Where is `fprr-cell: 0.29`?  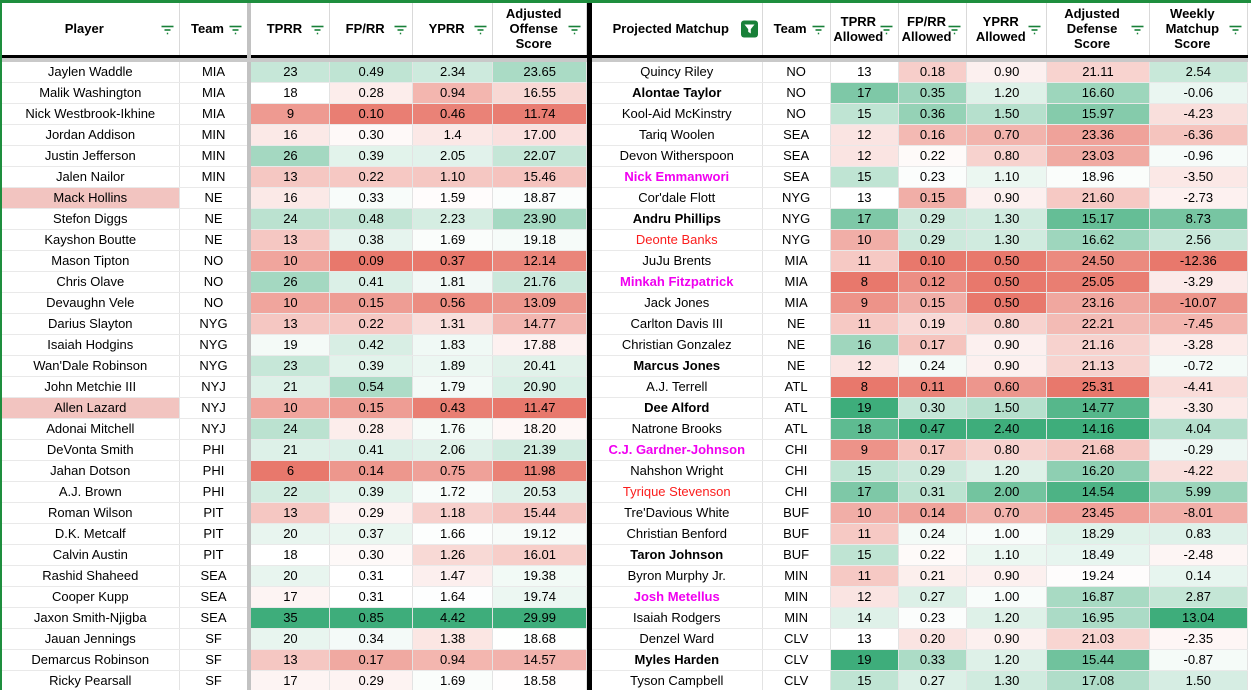
fprr-cell: 0.29 is located at coordinates (371, 513).